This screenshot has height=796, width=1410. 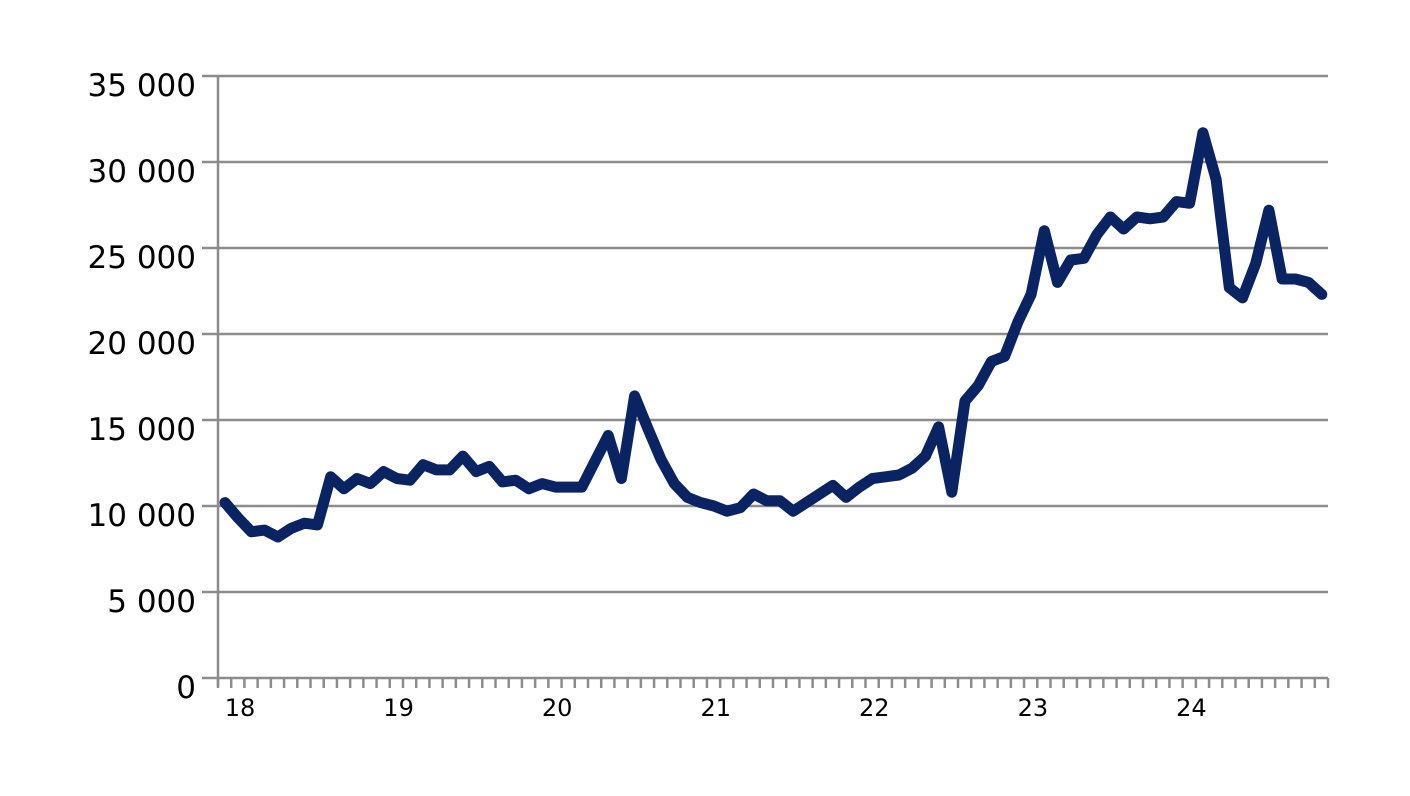 What do you see at coordinates (142, 344) in the screenshot?
I see `y-tick-label: 20 000` at bounding box center [142, 344].